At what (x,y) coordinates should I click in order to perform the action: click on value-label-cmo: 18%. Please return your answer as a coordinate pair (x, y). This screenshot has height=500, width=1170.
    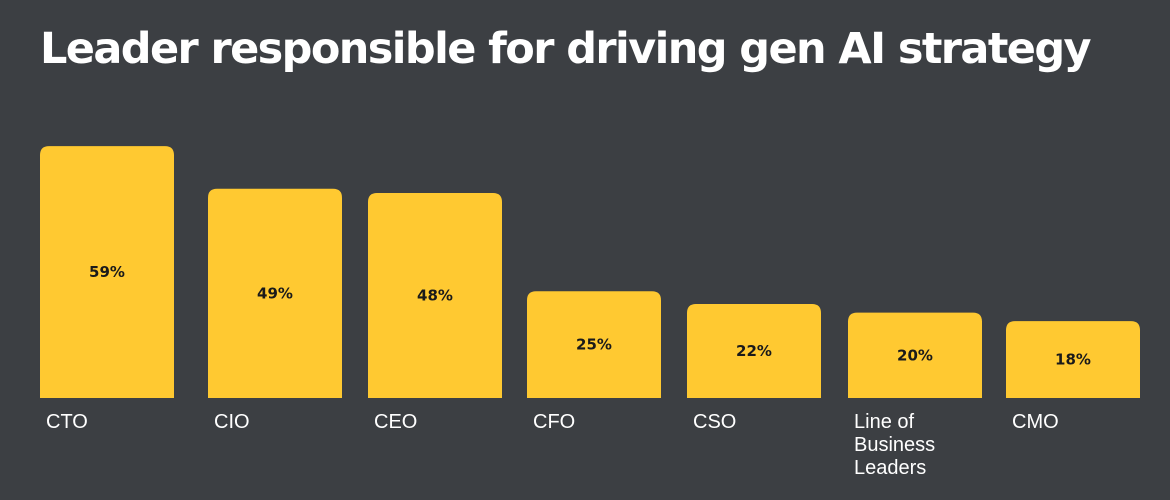
    Looking at the image, I should click on (1073, 360).